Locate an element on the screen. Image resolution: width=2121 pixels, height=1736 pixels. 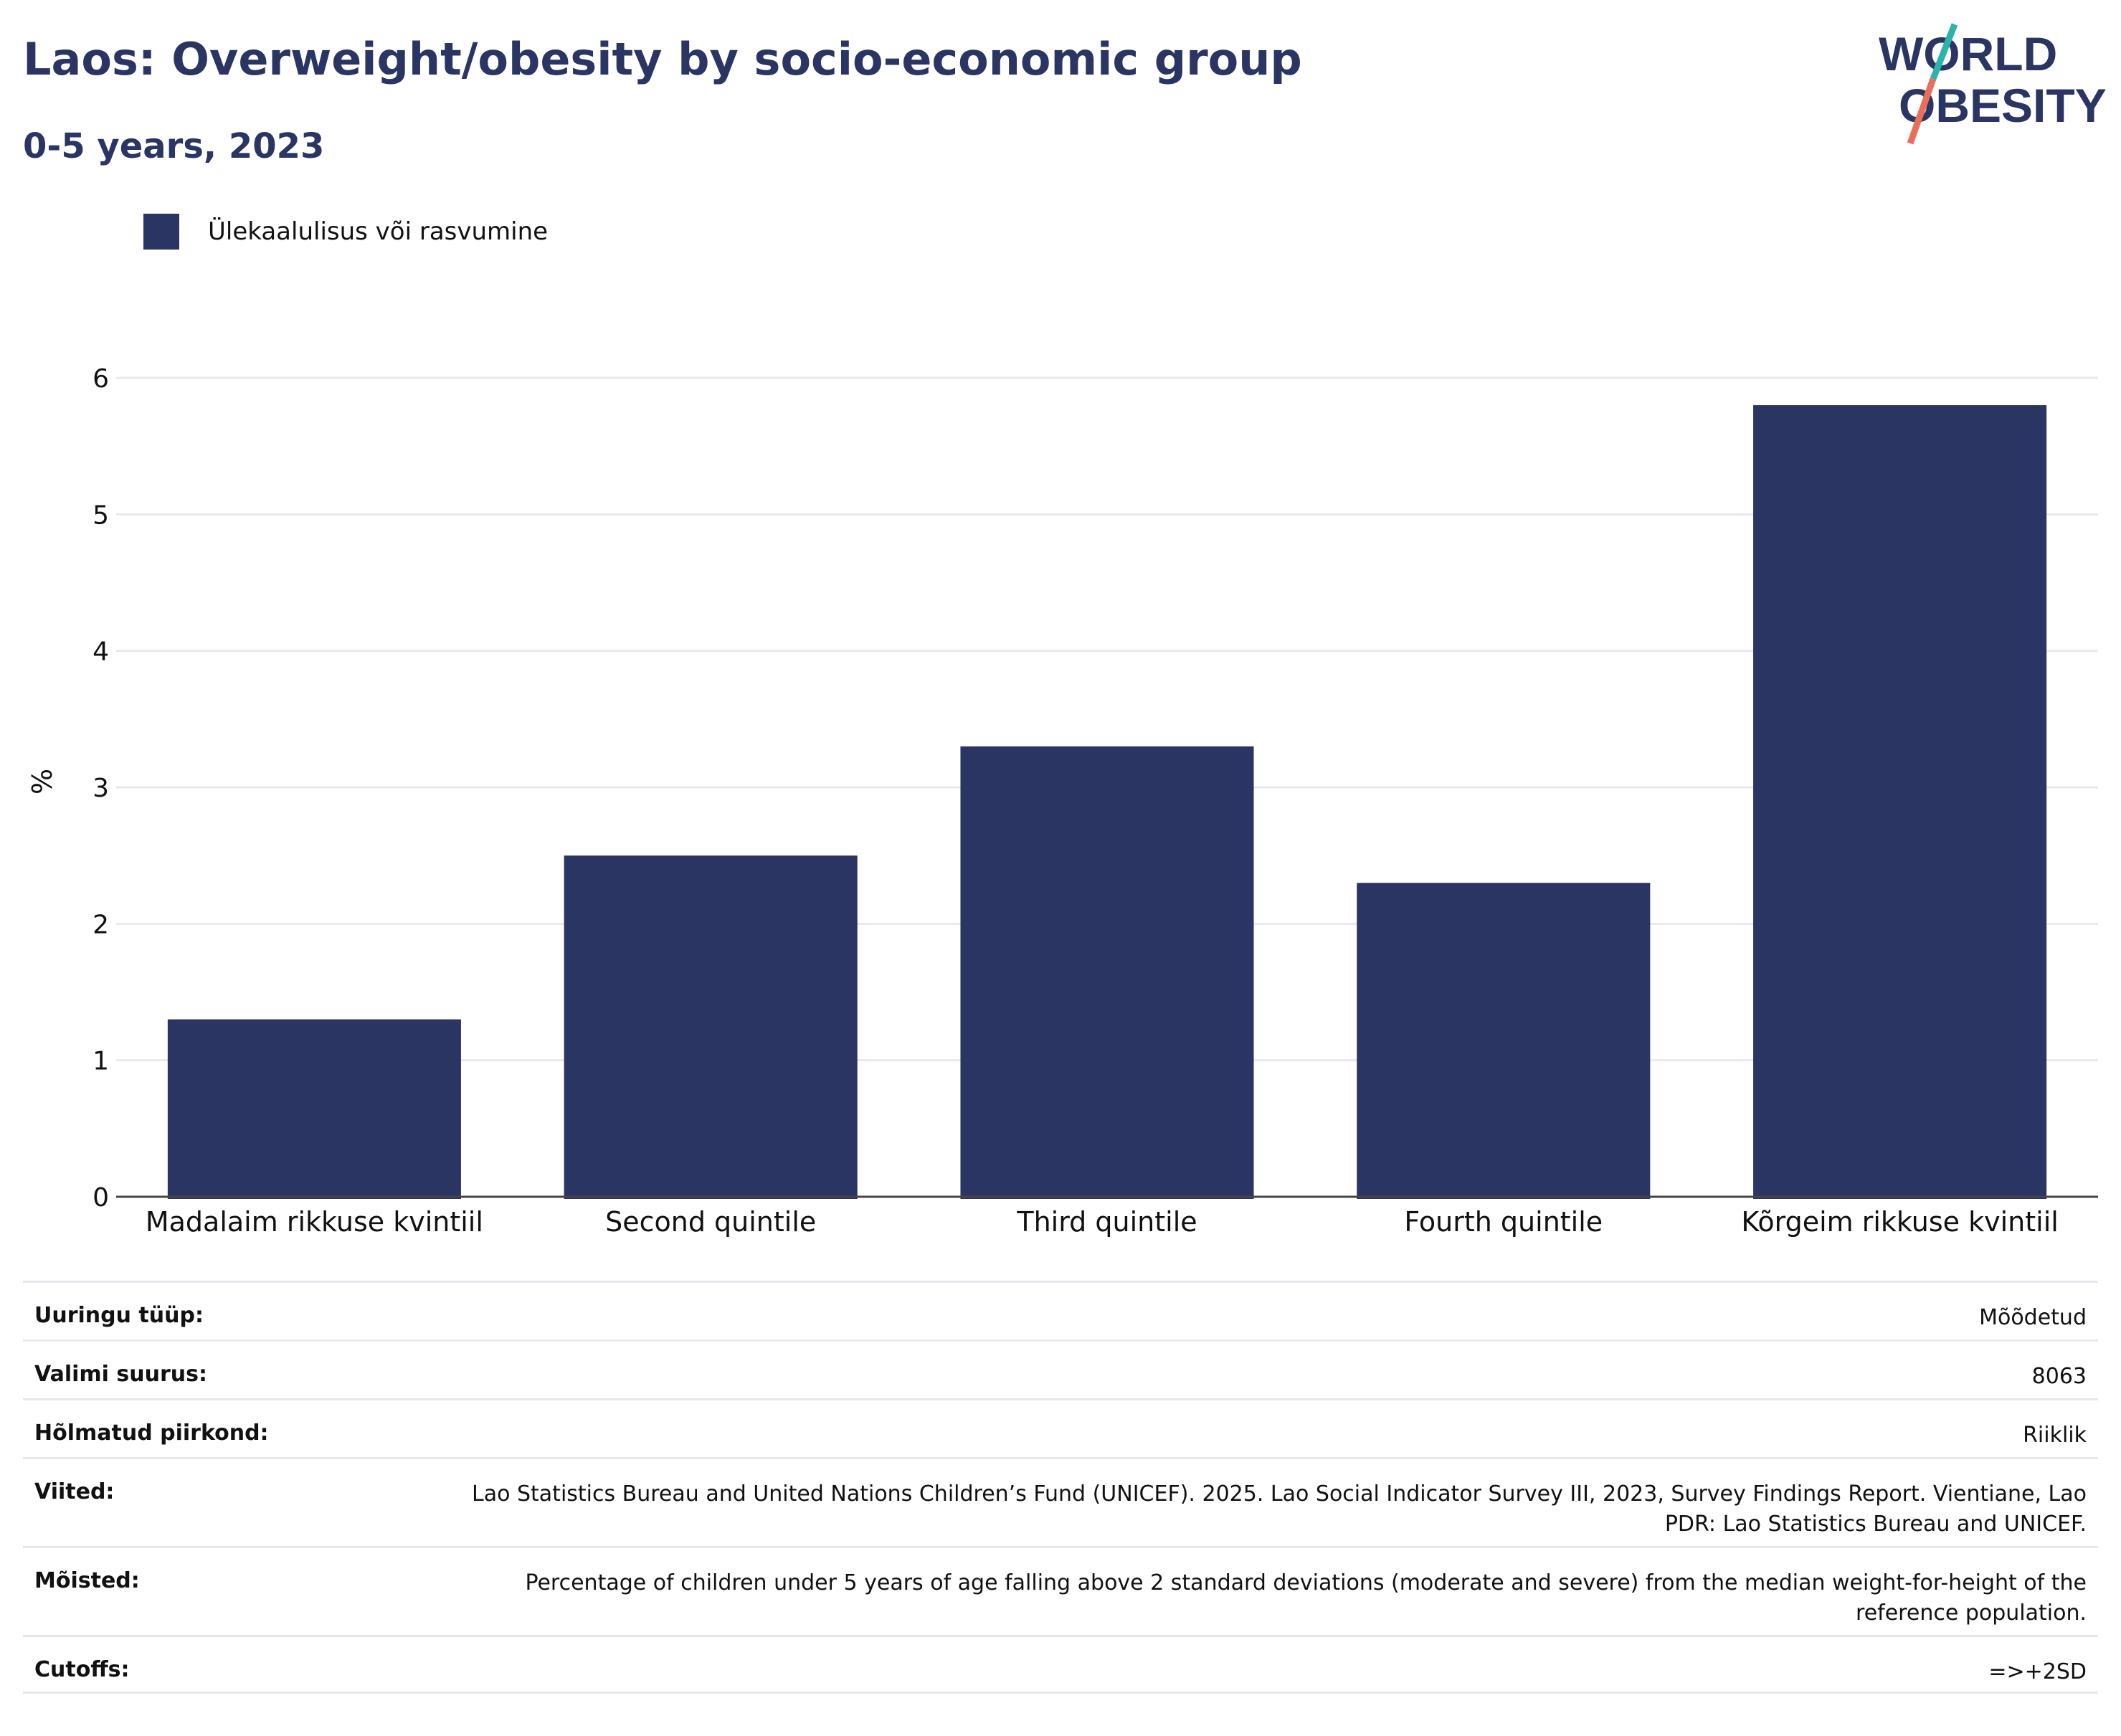
y-tick-label: 0 is located at coordinates (100, 1198).